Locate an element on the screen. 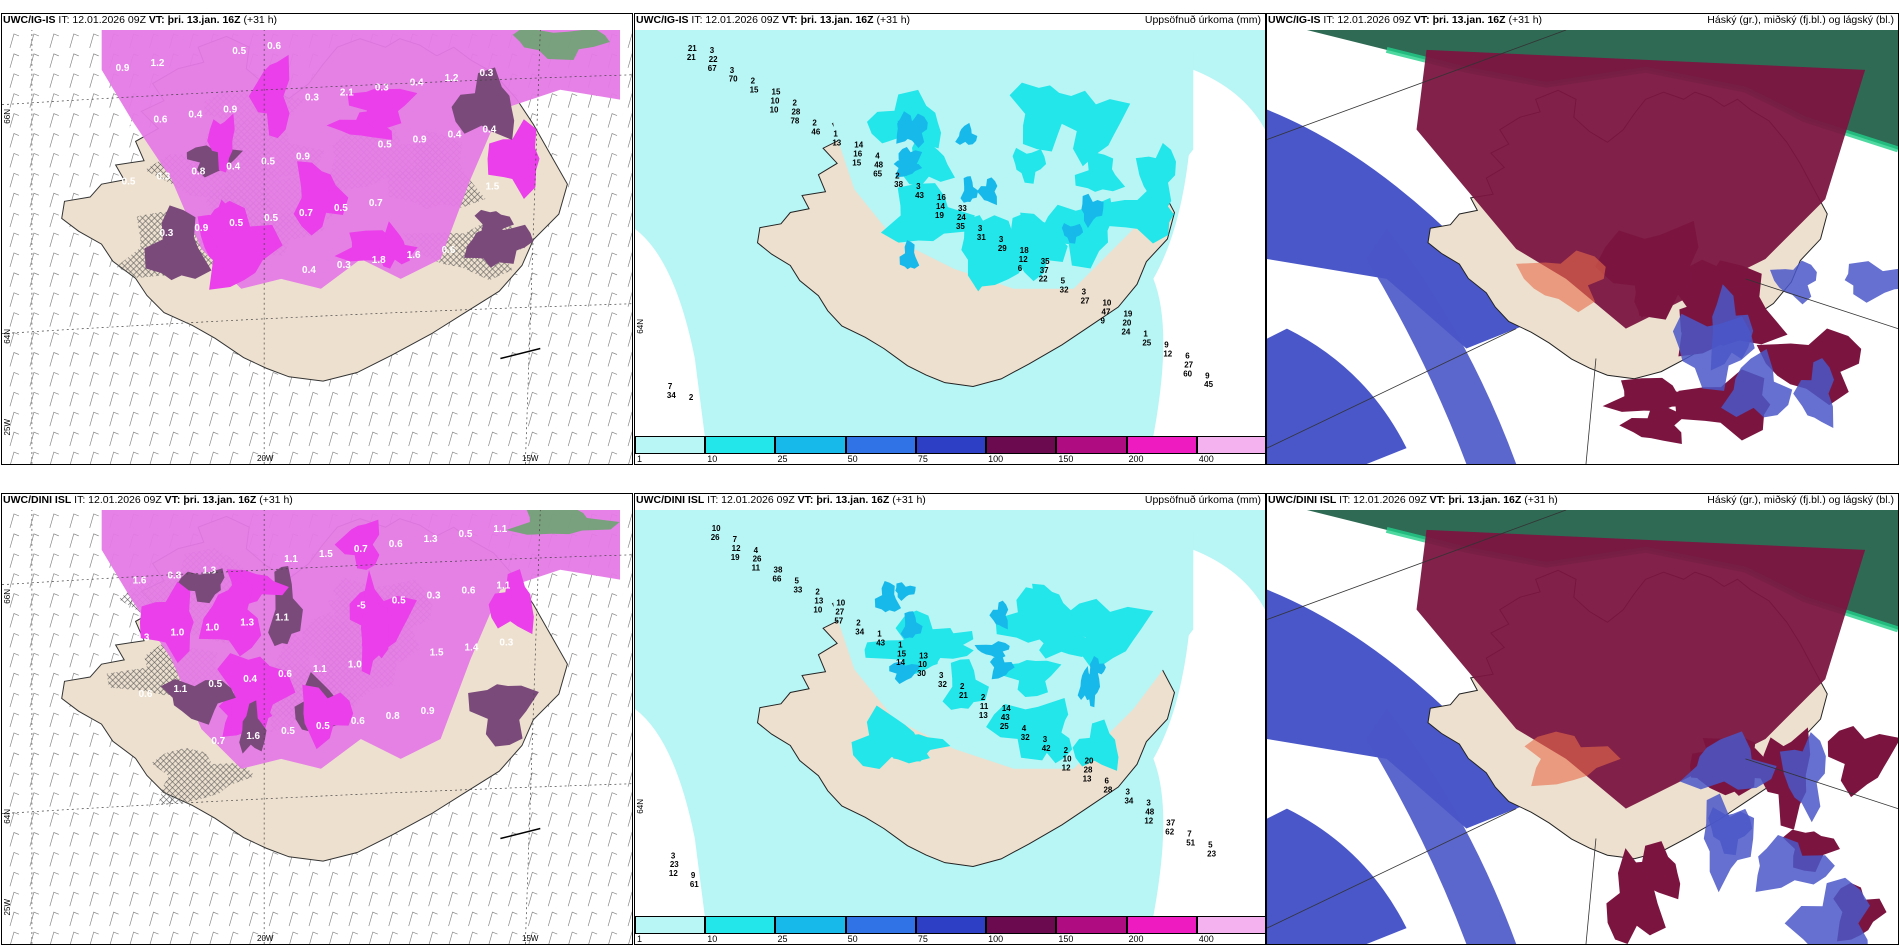 The image size is (1900, 950). dry-area-east is located at coordinates (1209, 732).